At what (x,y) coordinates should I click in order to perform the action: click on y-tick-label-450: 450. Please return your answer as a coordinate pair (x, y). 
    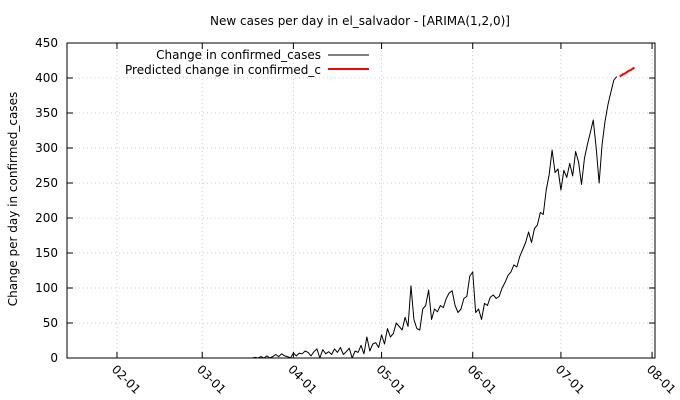
    Looking at the image, I should click on (46, 43).